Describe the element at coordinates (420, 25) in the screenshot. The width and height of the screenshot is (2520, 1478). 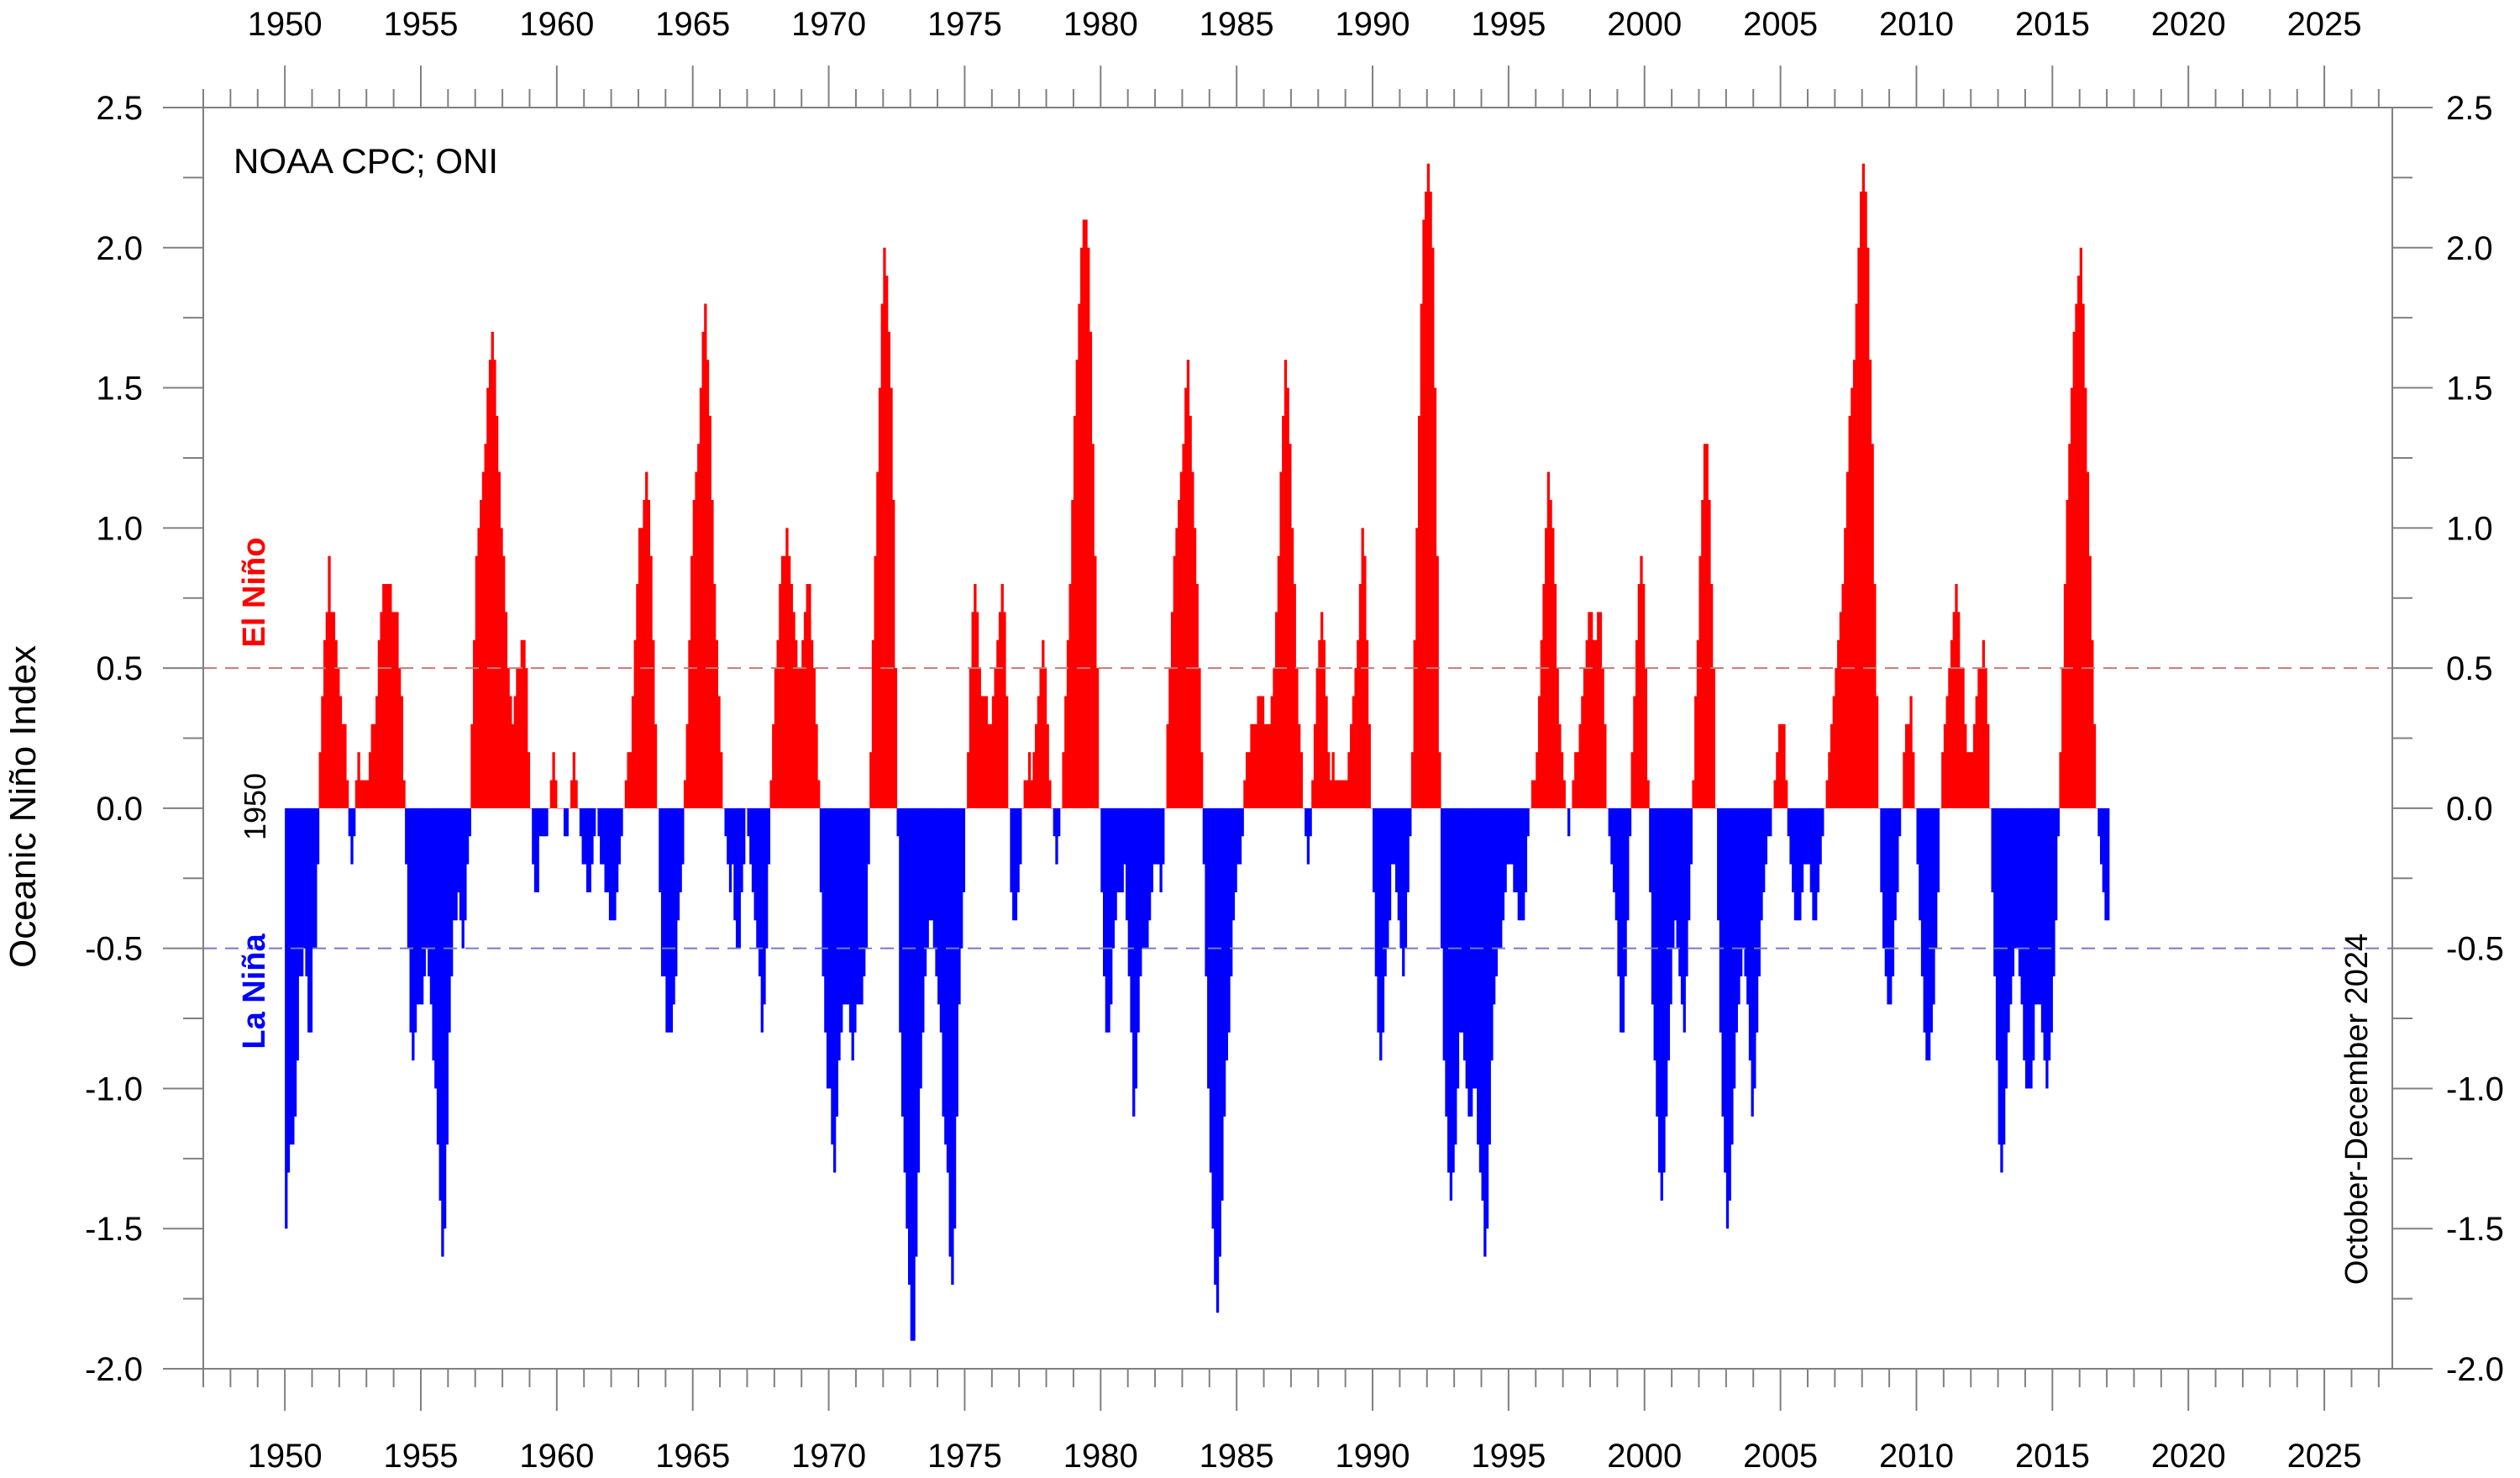
I see `x-tick-label-top: 1955` at that location.